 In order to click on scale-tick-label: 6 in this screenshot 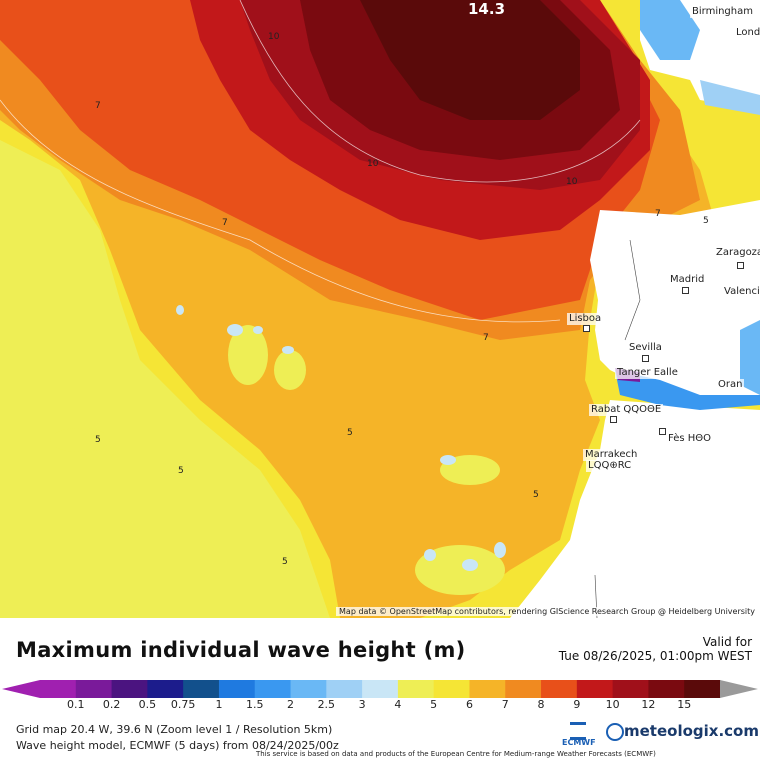, I will do `click(469, 704)`.